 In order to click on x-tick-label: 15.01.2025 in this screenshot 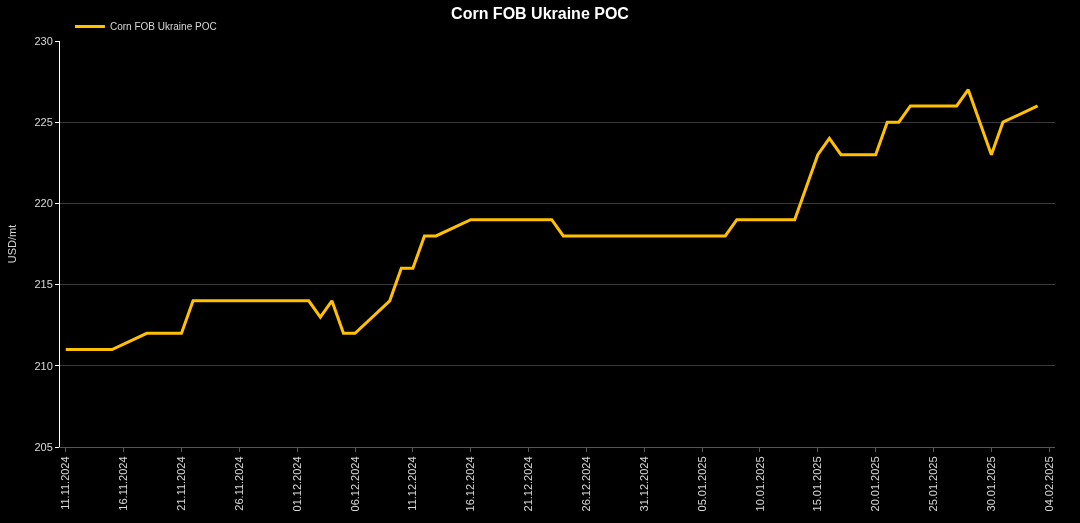, I will do `click(817, 484)`.